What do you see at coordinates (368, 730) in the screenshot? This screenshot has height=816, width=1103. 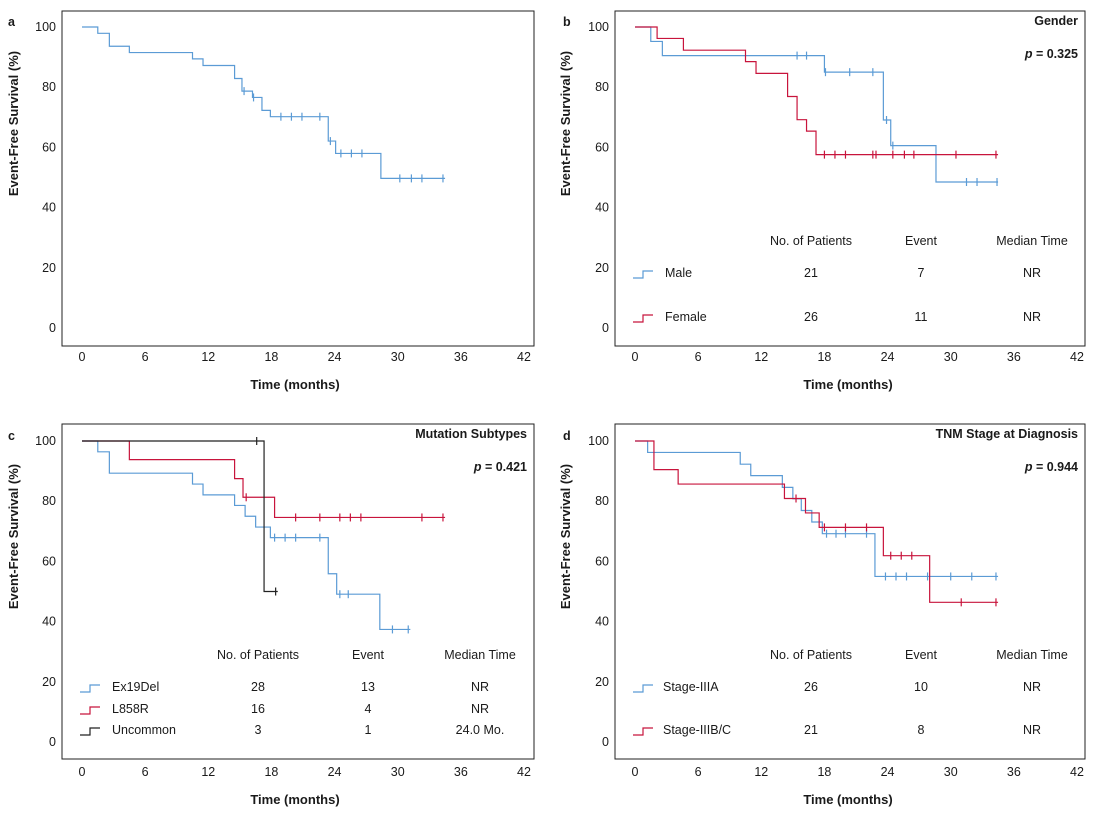 I see `table-cell-events: 1` at bounding box center [368, 730].